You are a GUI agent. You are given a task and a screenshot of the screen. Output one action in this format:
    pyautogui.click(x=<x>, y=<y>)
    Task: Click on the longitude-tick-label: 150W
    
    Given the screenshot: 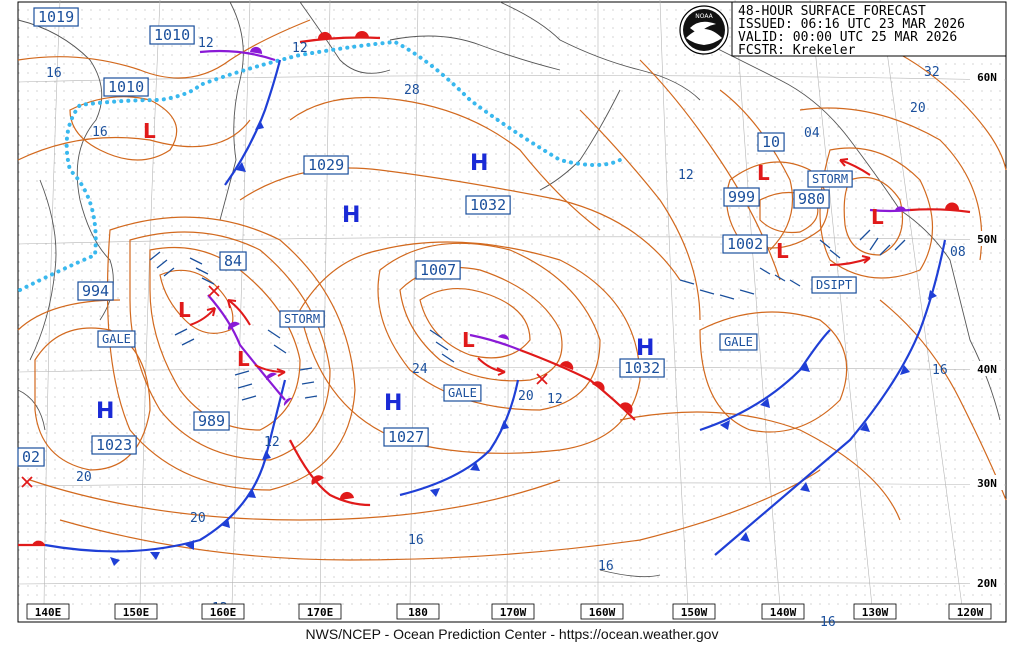 What is the action you would take?
    pyautogui.click(x=694, y=612)
    